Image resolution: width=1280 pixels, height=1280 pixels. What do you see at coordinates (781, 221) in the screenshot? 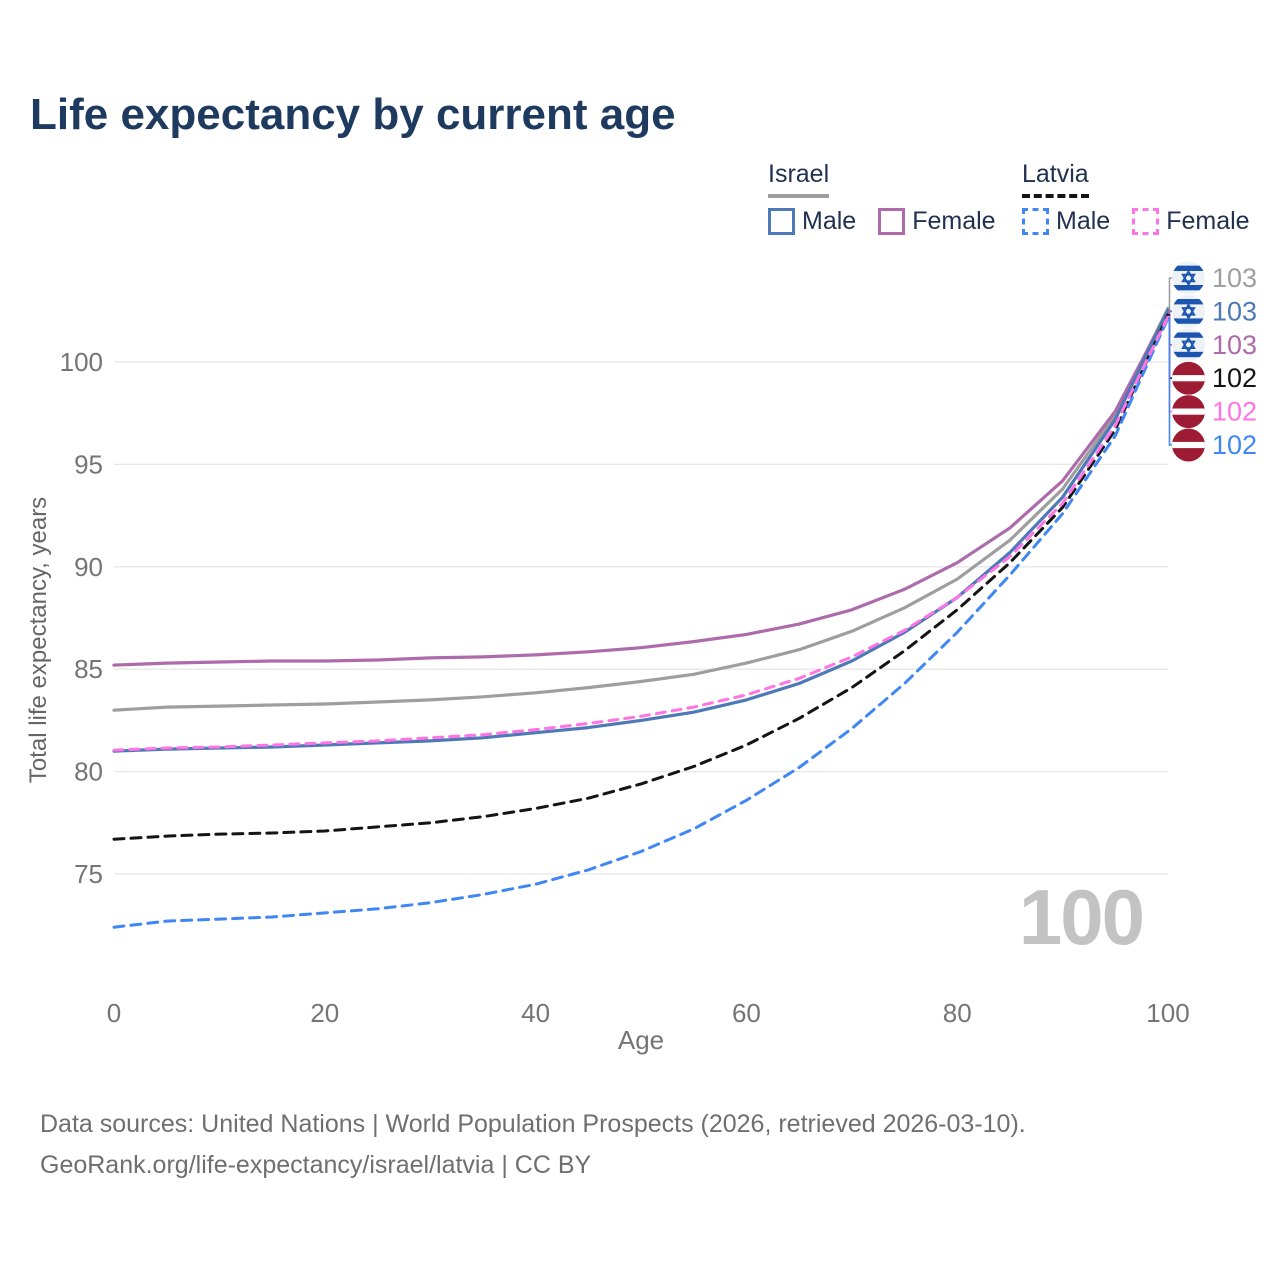
I see `israel-male-swatch-icon` at bounding box center [781, 221].